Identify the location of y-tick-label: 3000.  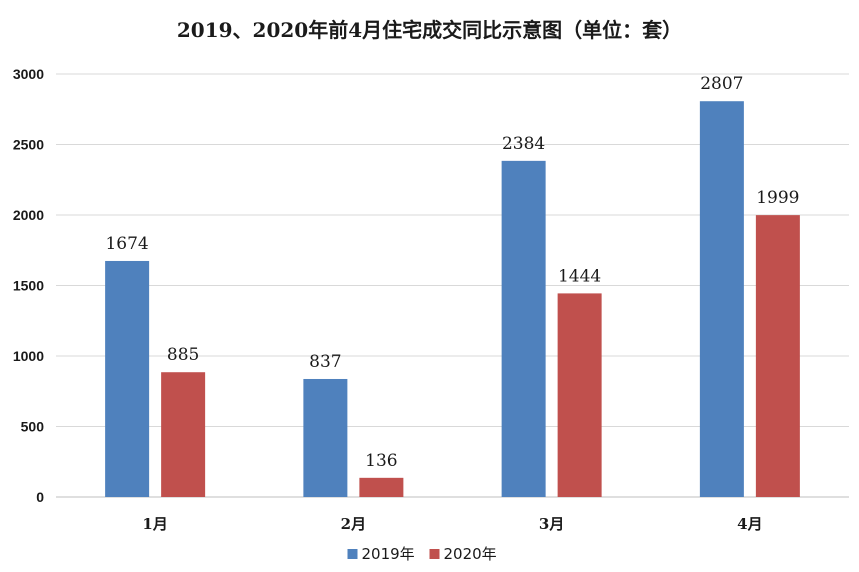
(28, 74).